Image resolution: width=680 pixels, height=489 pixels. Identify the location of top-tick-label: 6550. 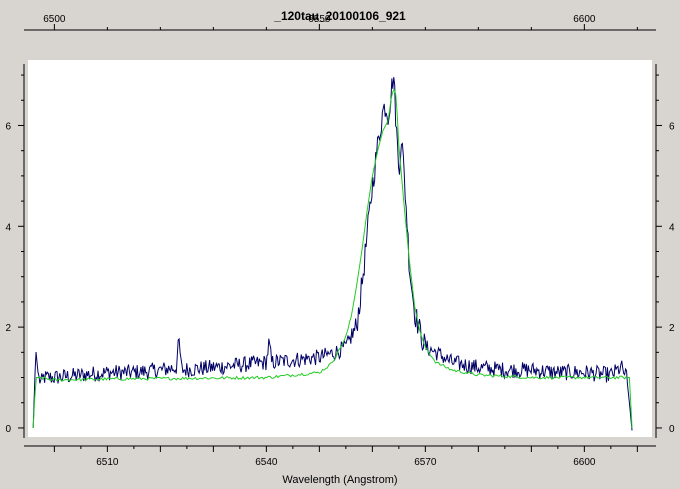
(319, 19).